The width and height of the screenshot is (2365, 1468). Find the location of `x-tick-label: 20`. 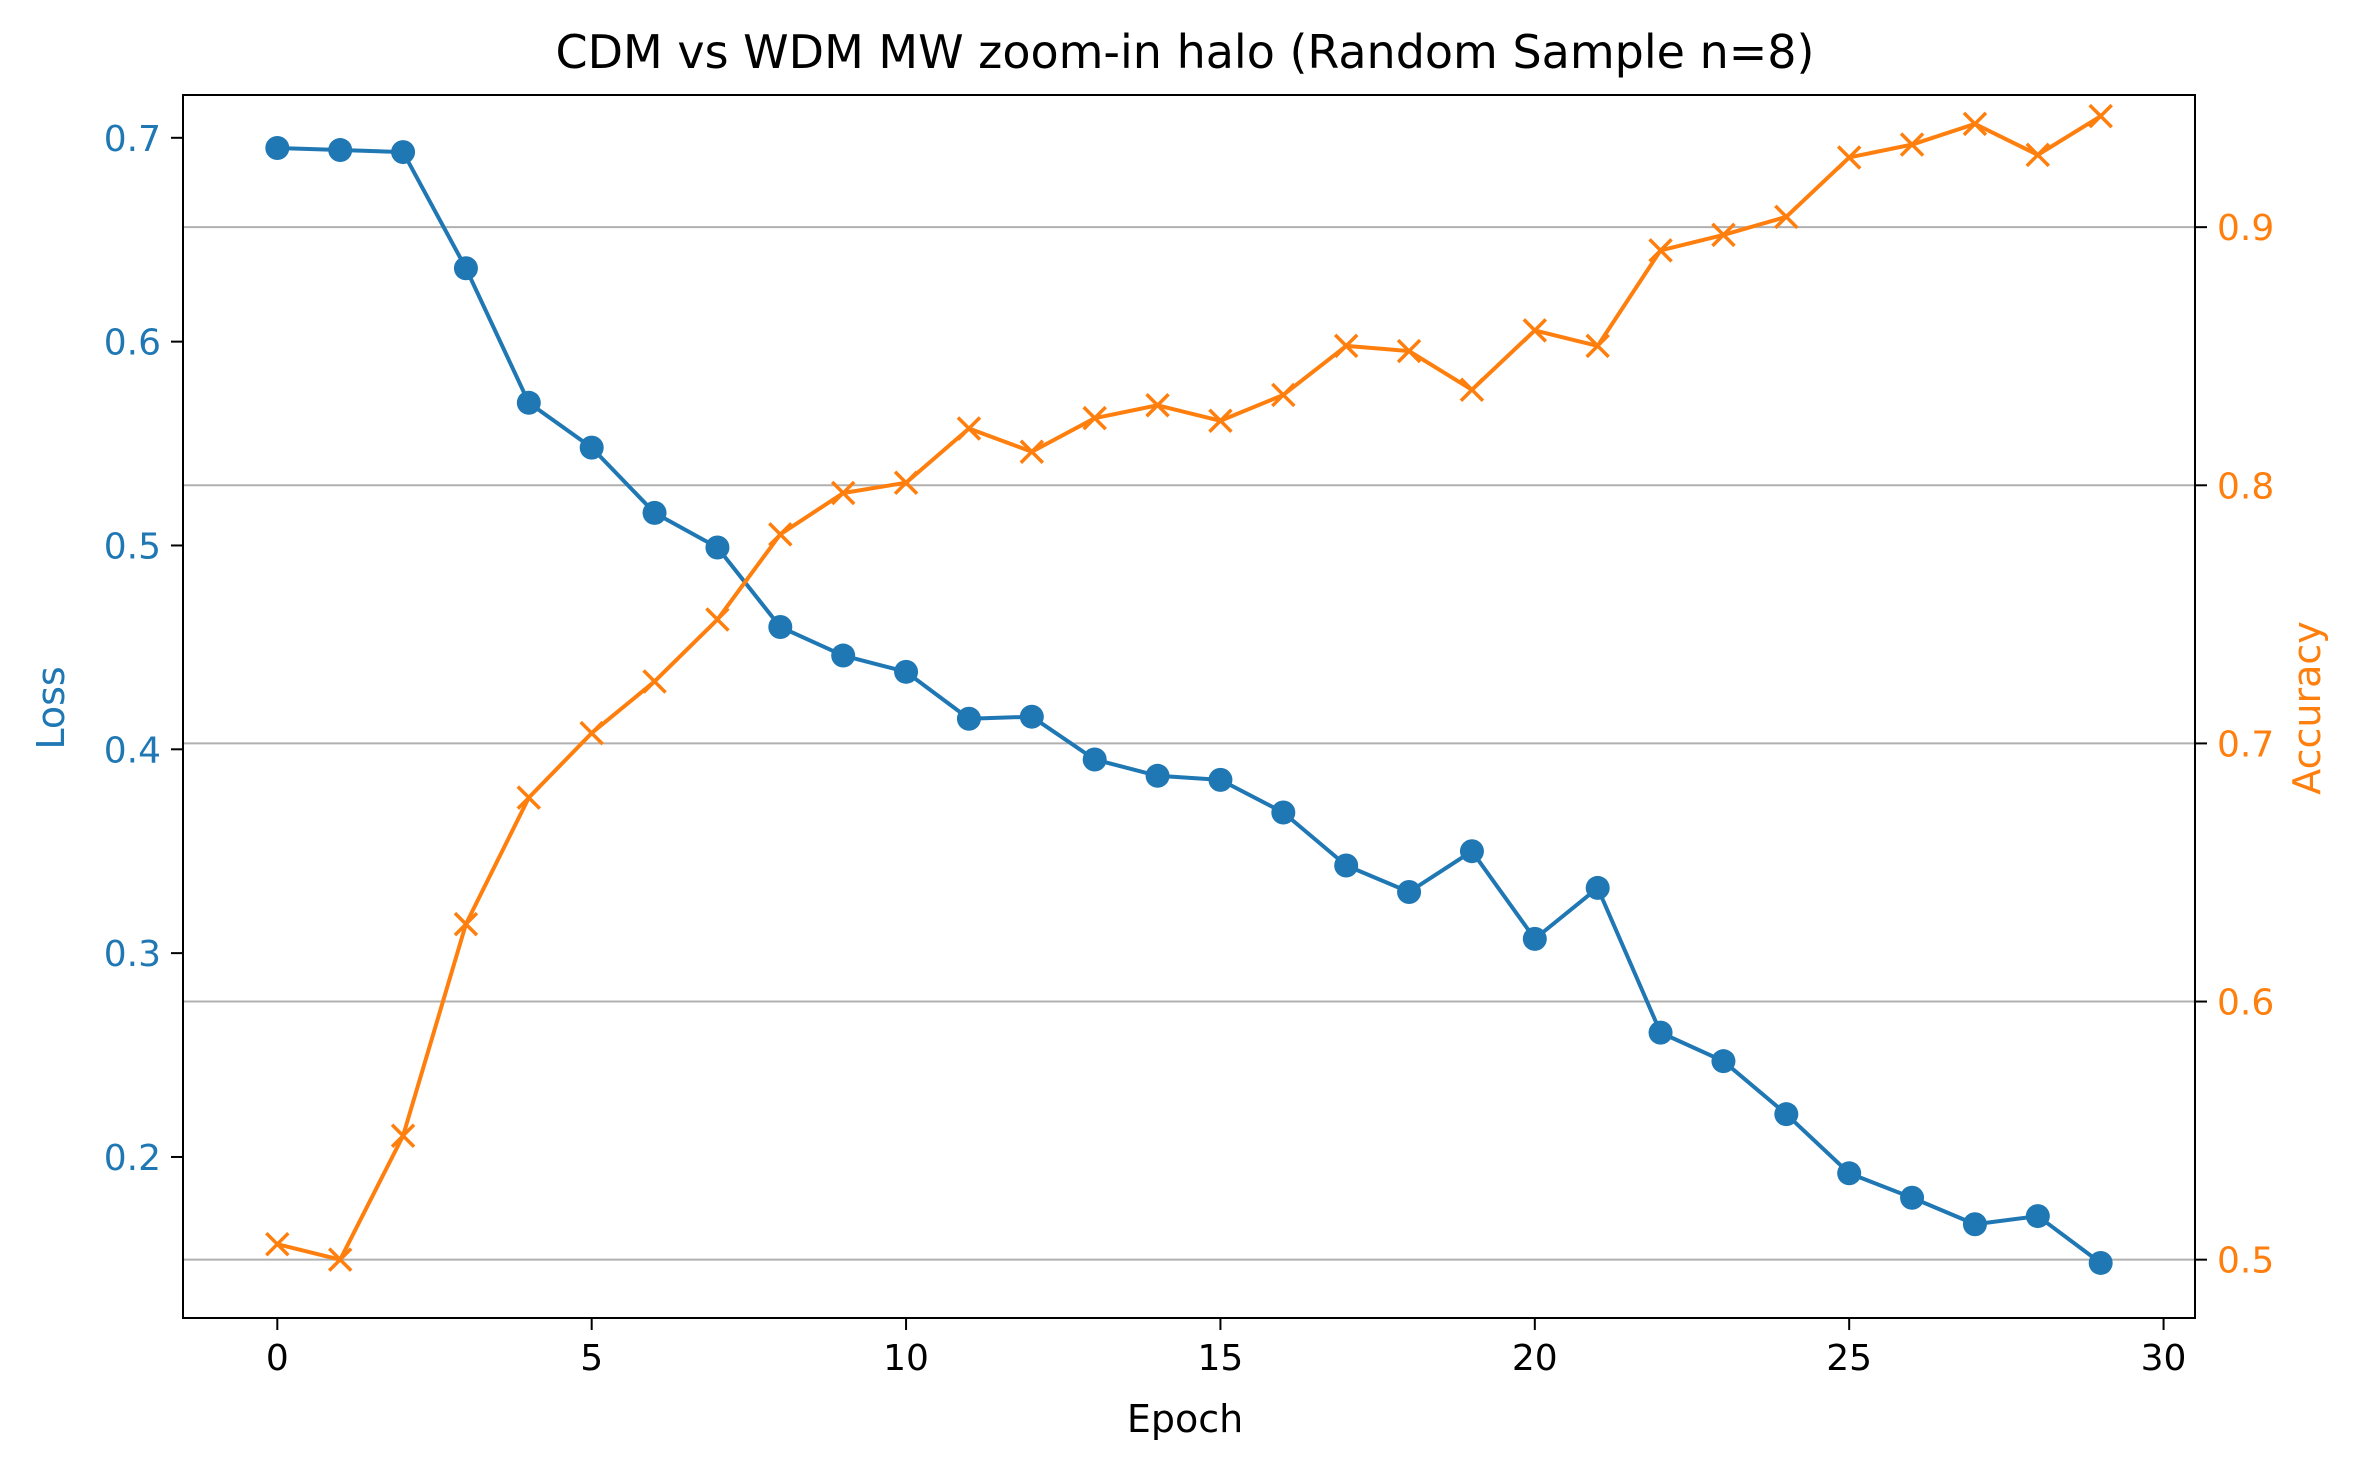

x-tick-label: 20 is located at coordinates (1535, 1358).